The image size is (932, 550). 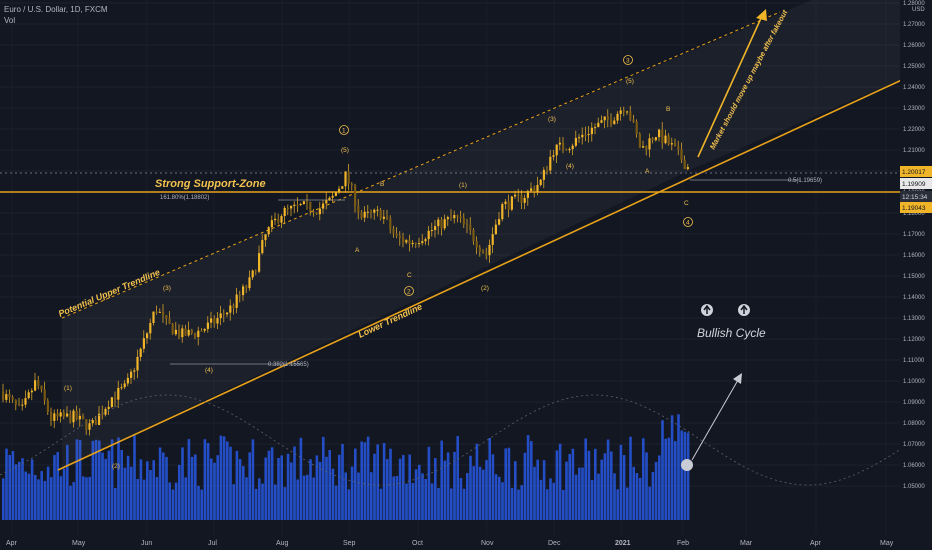 What do you see at coordinates (357, 250) in the screenshot?
I see `wave-label: A` at bounding box center [357, 250].